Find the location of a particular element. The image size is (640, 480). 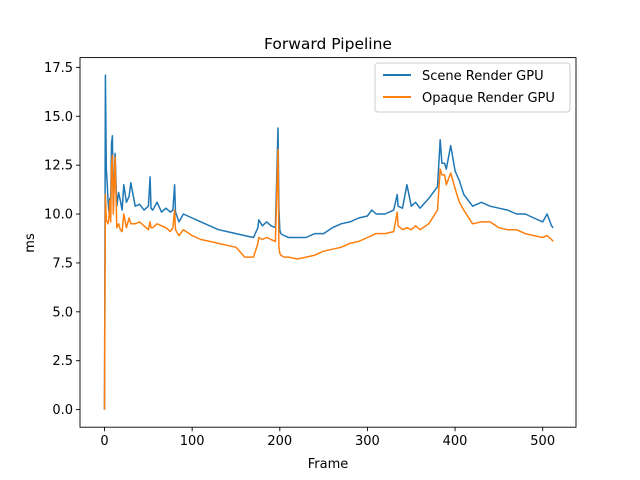

y-tick-label: 7.5 is located at coordinates (62, 263).